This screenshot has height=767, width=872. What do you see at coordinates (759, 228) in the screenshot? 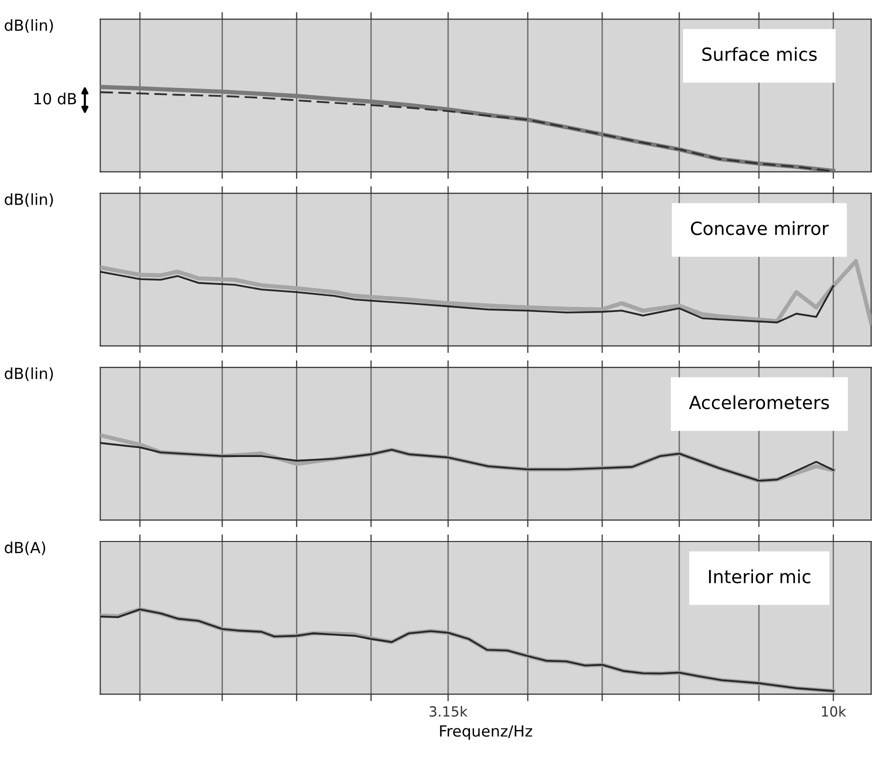
I see `chart-title: Concave mirror` at bounding box center [759, 228].